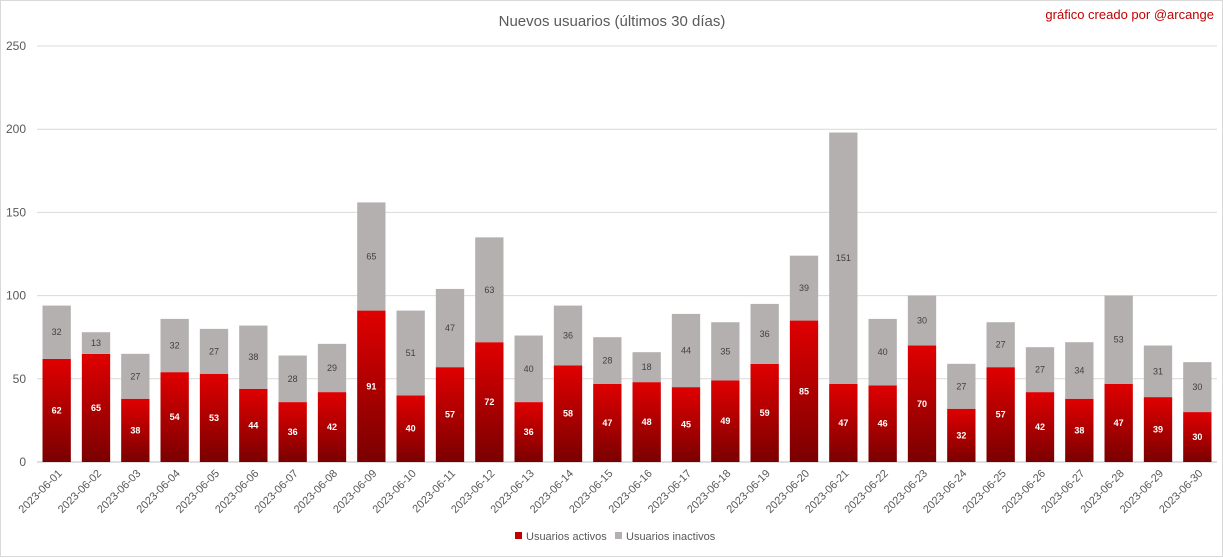 The height and width of the screenshot is (558, 1223). What do you see at coordinates (489, 290) in the screenshot?
I see `data-label-inactive: 63` at bounding box center [489, 290].